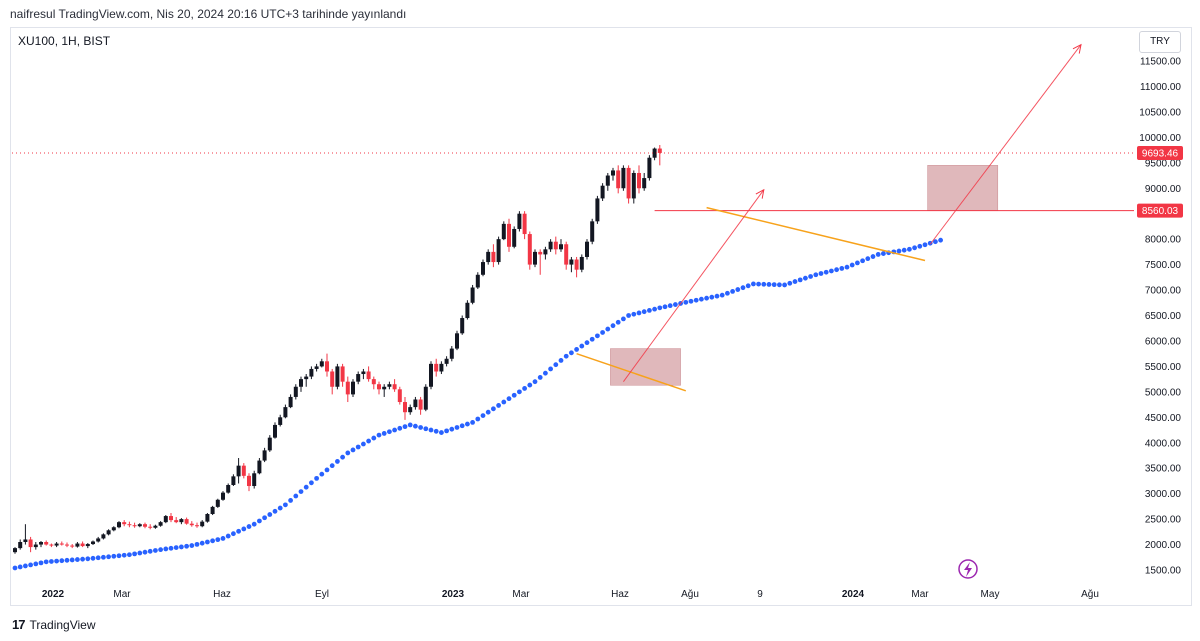 The height and width of the screenshot is (641, 1200). What do you see at coordinates (968, 569) in the screenshot?
I see `lightning-icon` at bounding box center [968, 569].